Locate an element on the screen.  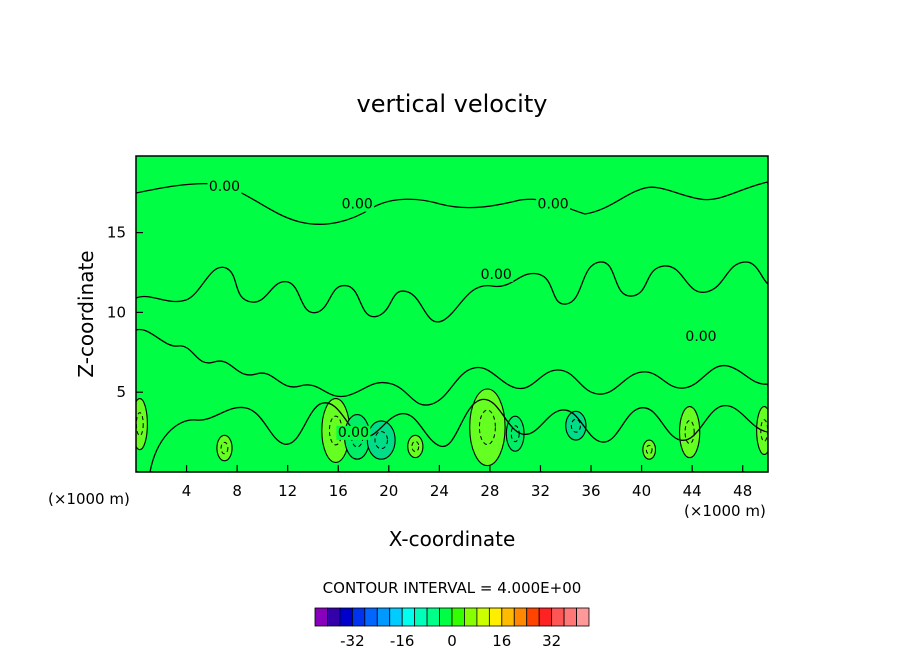
colorbar-tick-label: 32 is located at coordinates (551, 641).